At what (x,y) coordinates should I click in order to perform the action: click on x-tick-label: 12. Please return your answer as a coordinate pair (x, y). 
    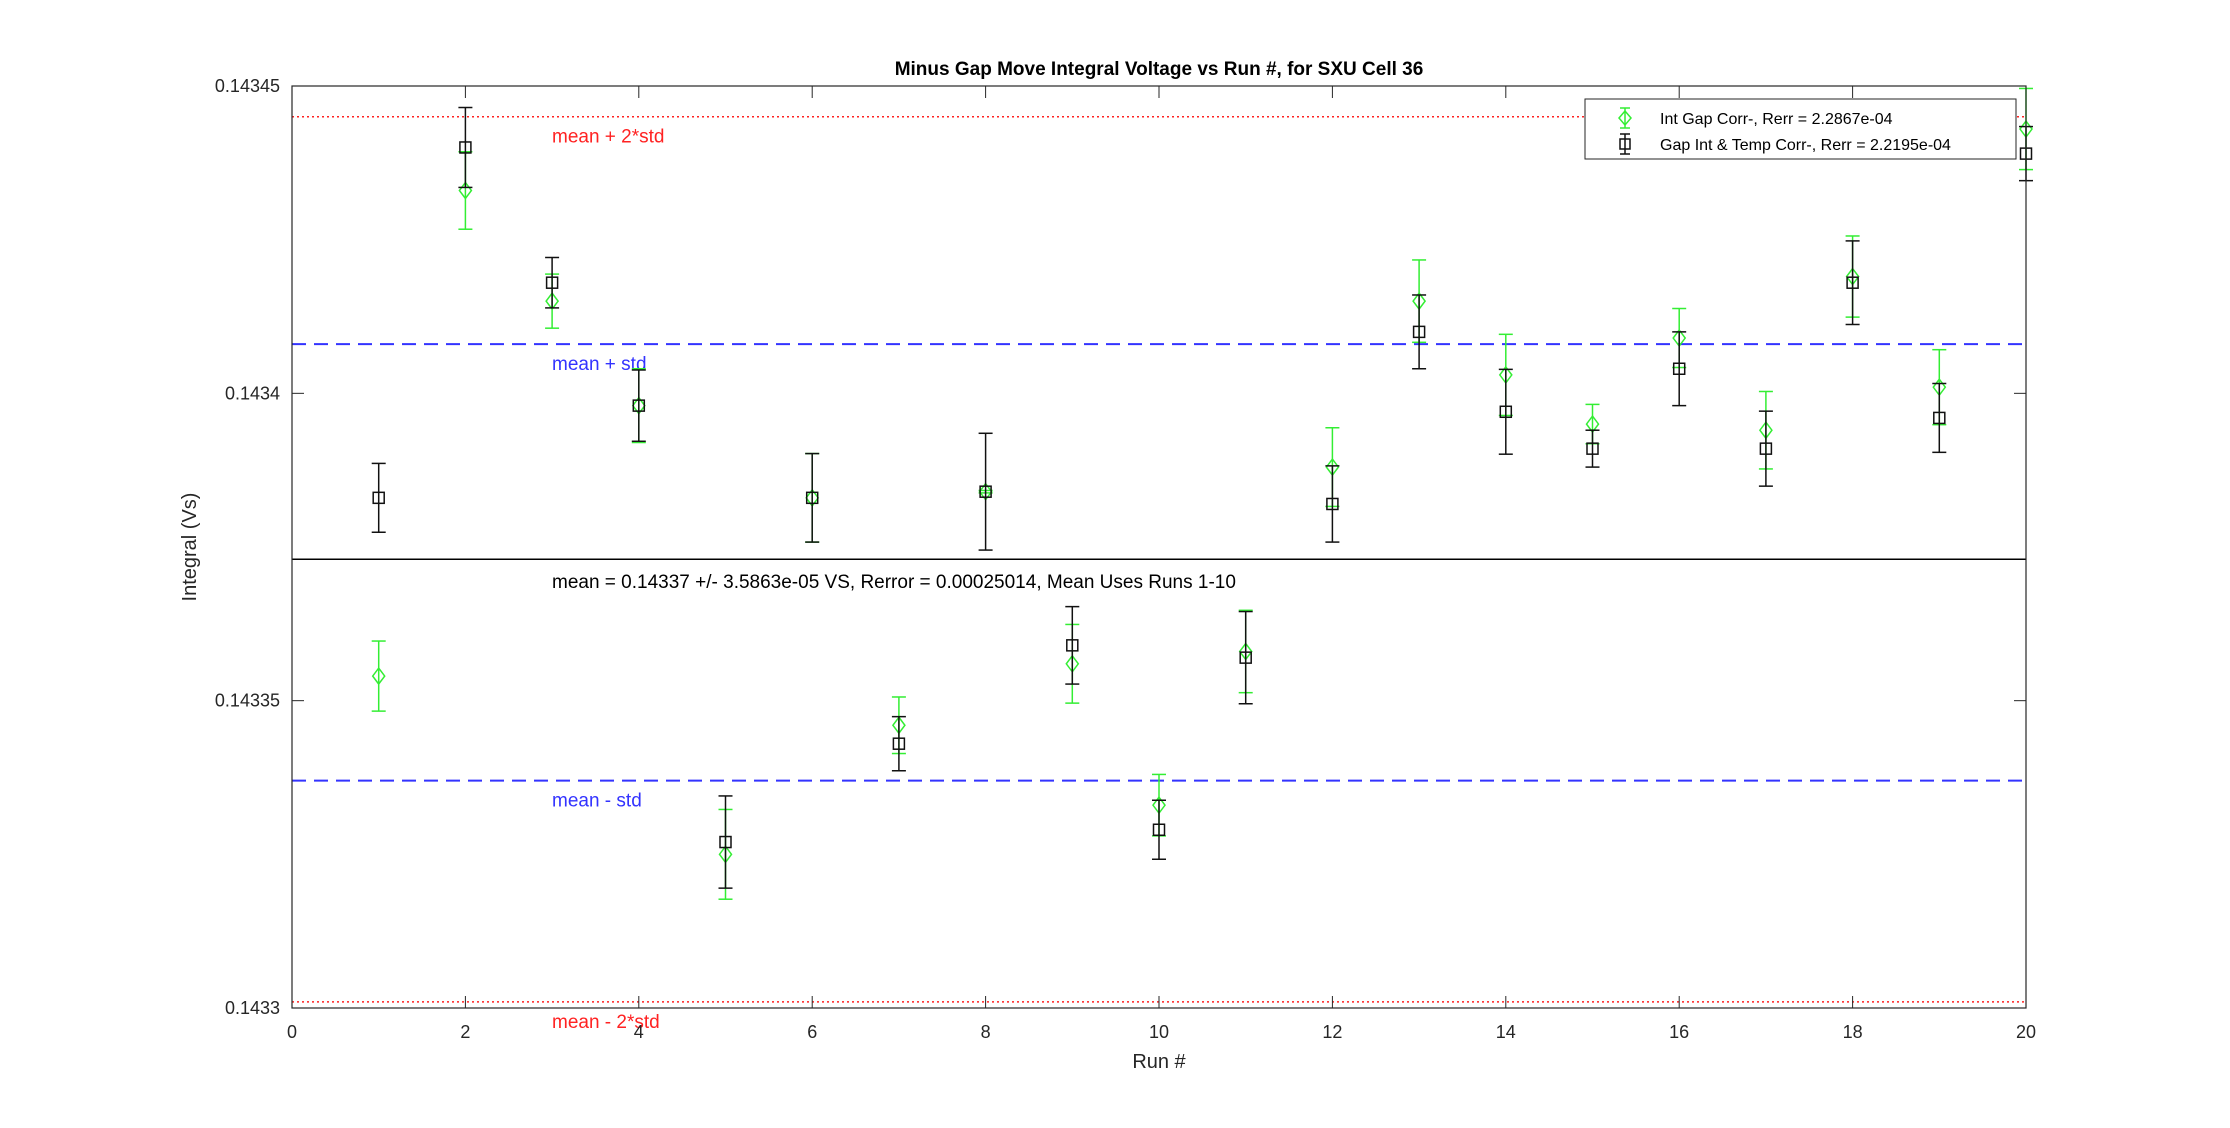
    Looking at the image, I should click on (1332, 1032).